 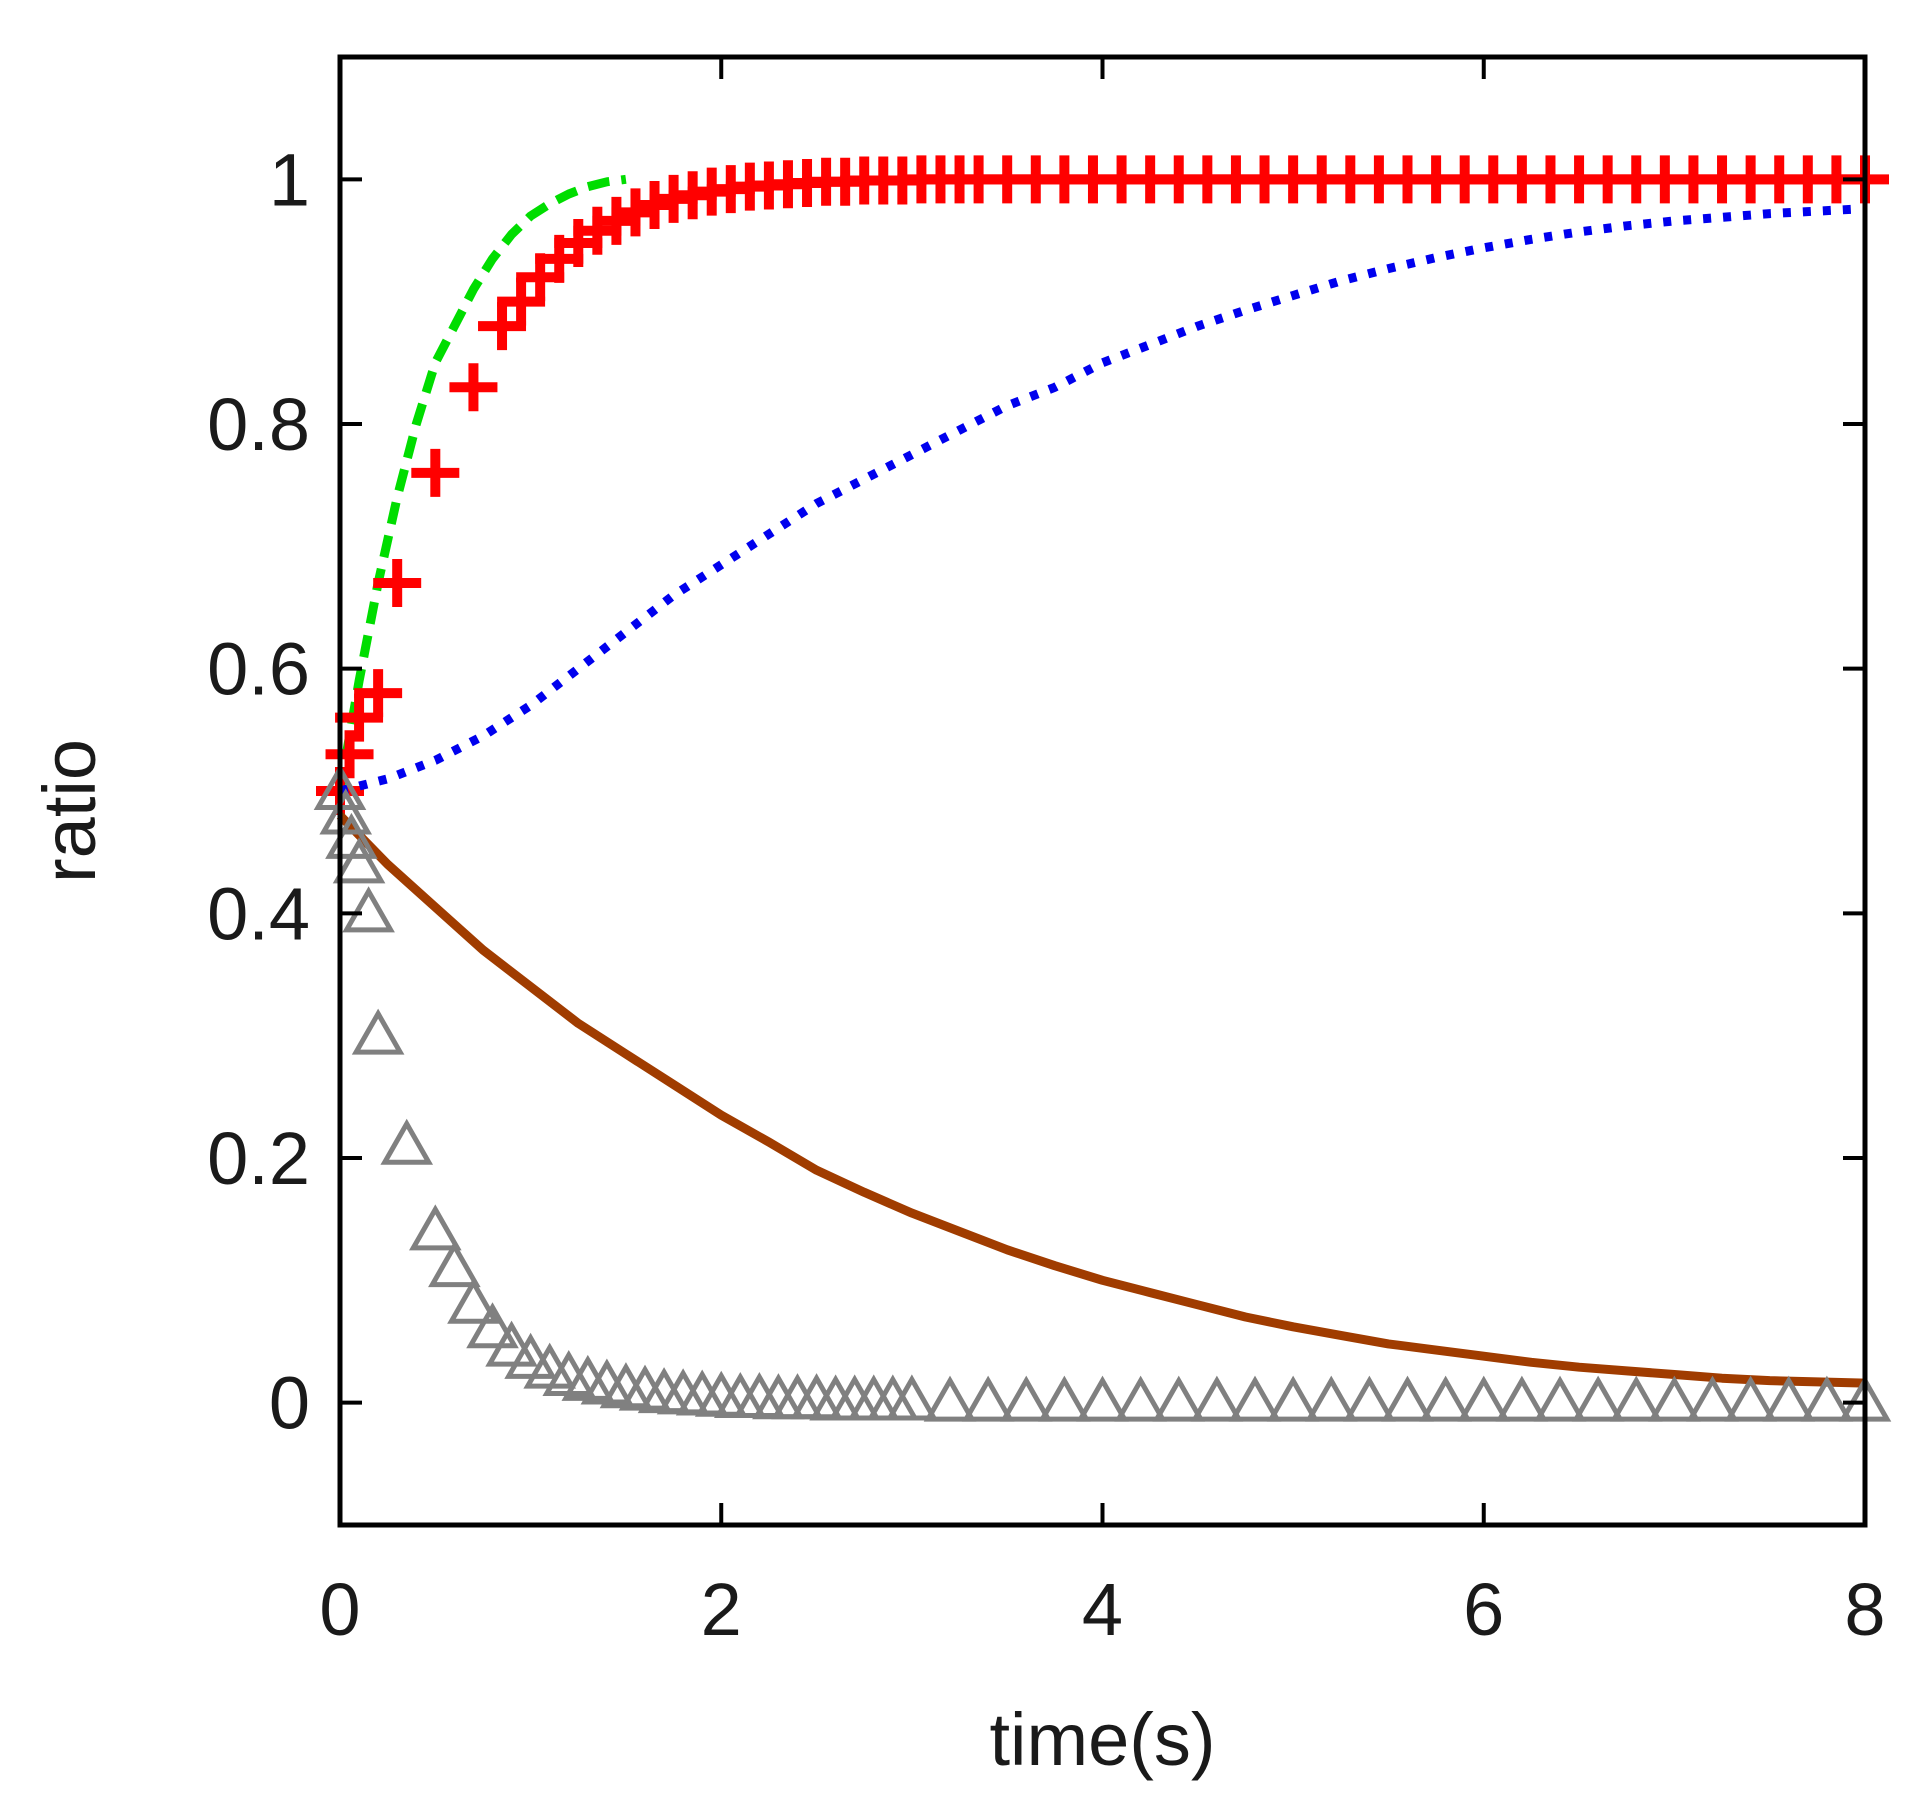 What do you see at coordinates (1483, 1609) in the screenshot?
I see `x-tick-label: 6` at bounding box center [1483, 1609].